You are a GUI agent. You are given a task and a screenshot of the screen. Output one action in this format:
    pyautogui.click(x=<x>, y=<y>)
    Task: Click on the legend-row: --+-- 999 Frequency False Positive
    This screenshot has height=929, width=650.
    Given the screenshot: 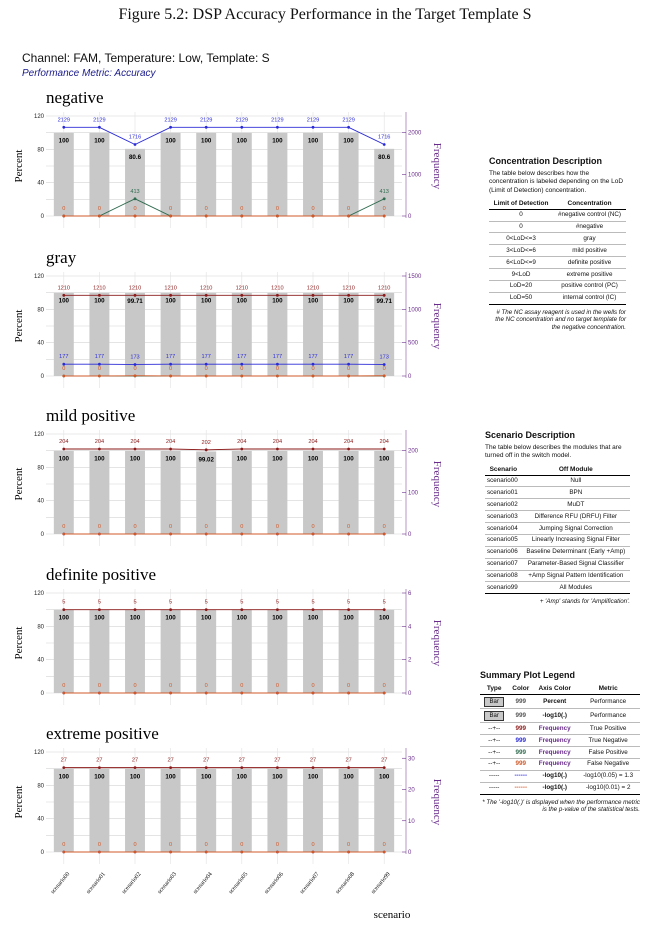 What is the action you would take?
    pyautogui.click(x=560, y=752)
    